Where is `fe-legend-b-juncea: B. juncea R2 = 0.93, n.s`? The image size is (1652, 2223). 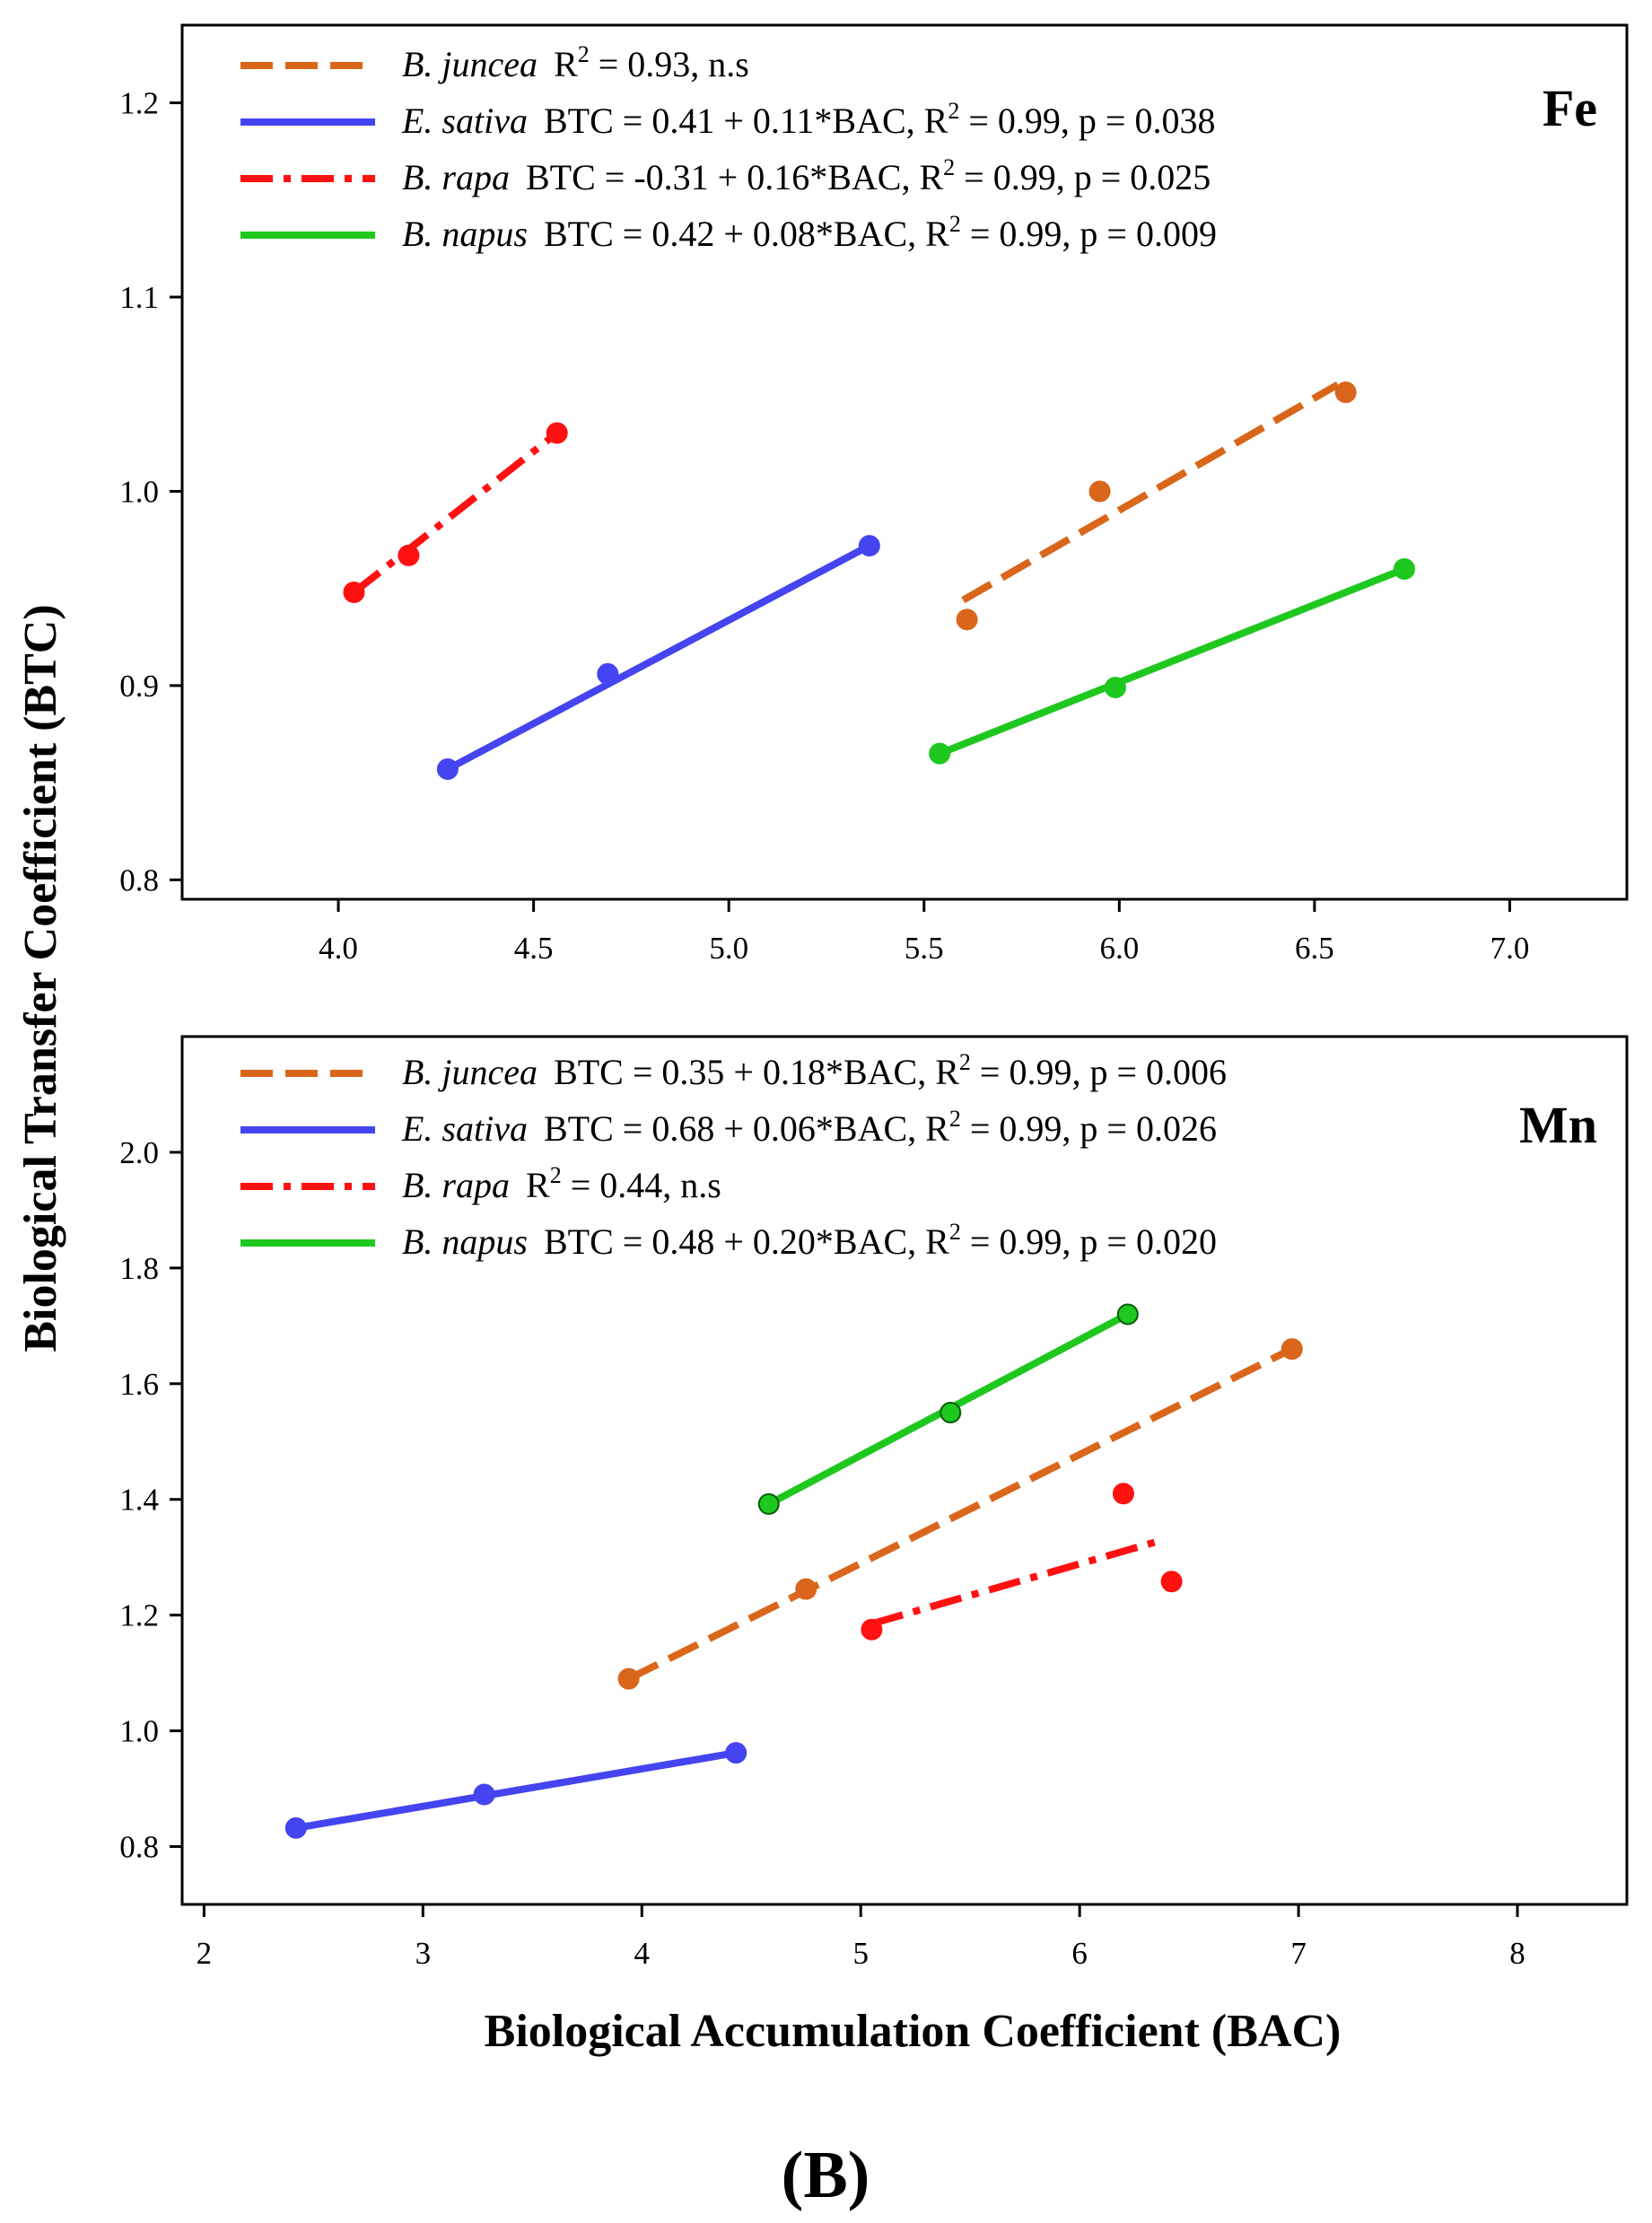
fe-legend-b-juncea: B. juncea R2 = 0.93, n.s is located at coordinates (575, 62).